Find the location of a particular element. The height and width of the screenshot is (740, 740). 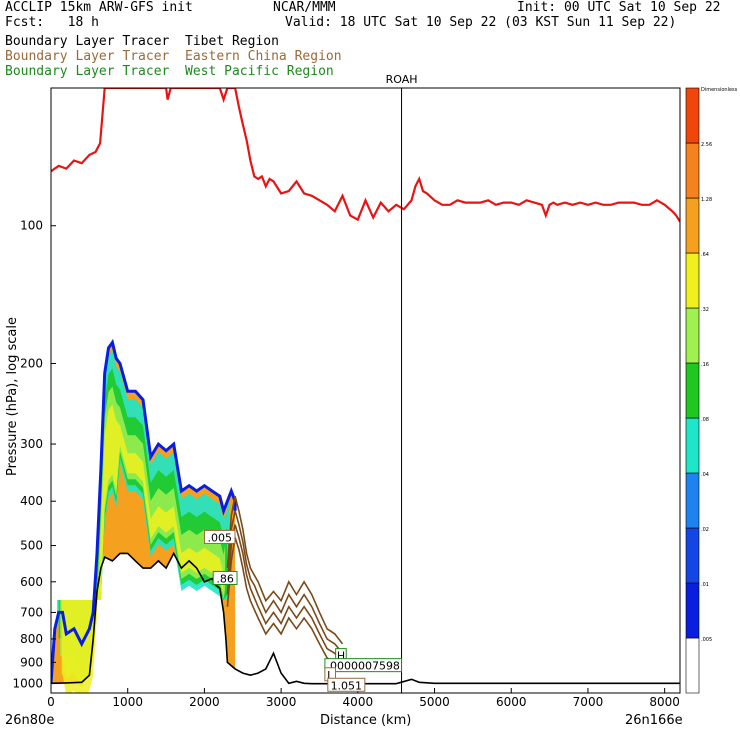

annotation-label: .86 is located at coordinates (225, 578).